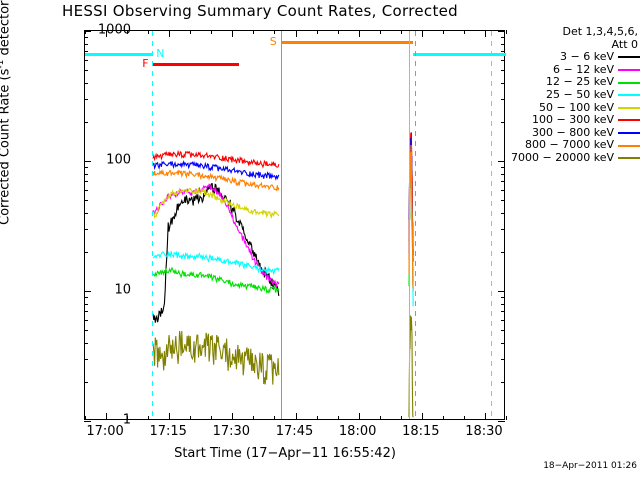 The width and height of the screenshot is (640, 480). I want to click on legend-header-line1: Det 1,3,4,5,6,, so click(600, 31).